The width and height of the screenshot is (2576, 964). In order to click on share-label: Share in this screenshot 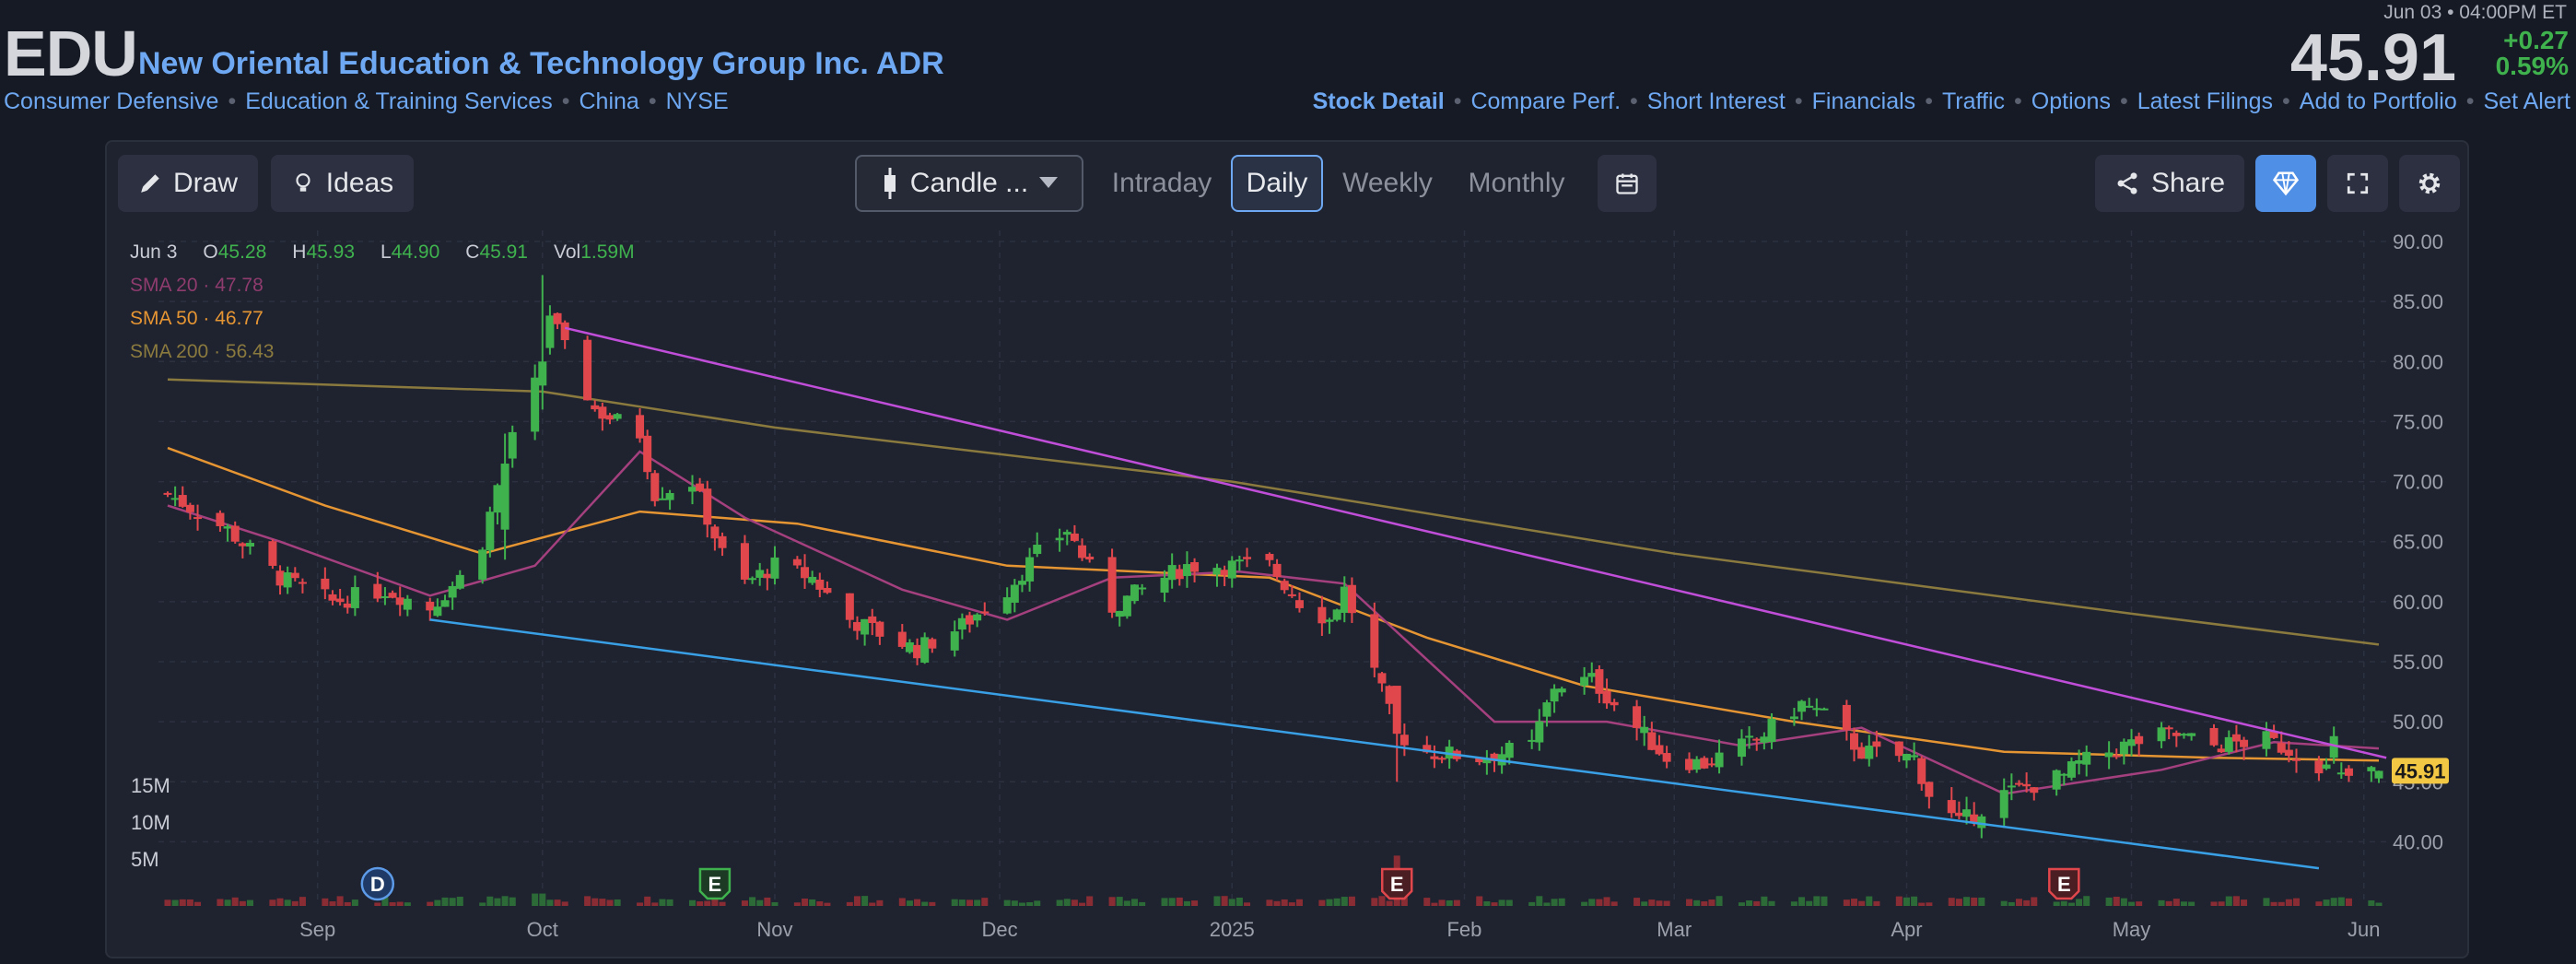, I will do `click(2188, 183)`.